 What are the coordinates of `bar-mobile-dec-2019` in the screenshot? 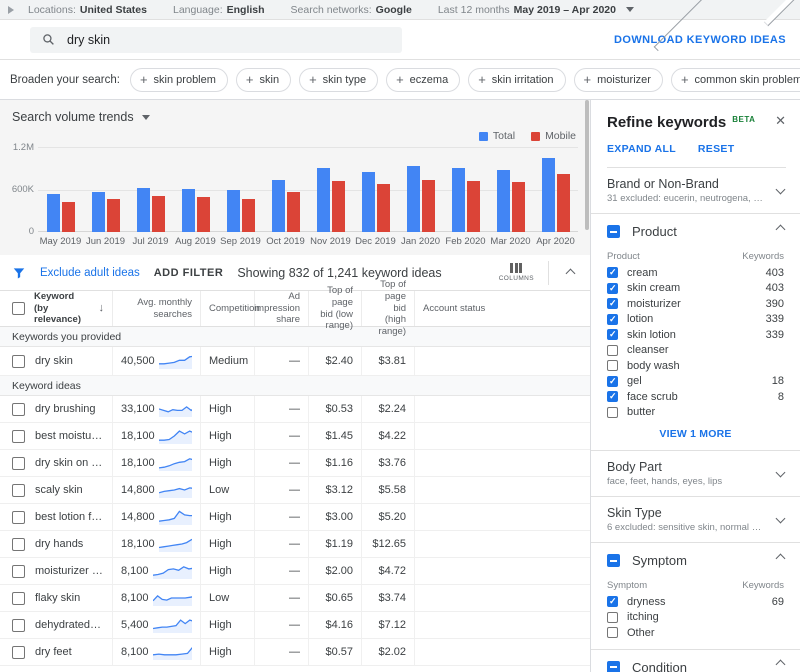 It's located at (383, 208).